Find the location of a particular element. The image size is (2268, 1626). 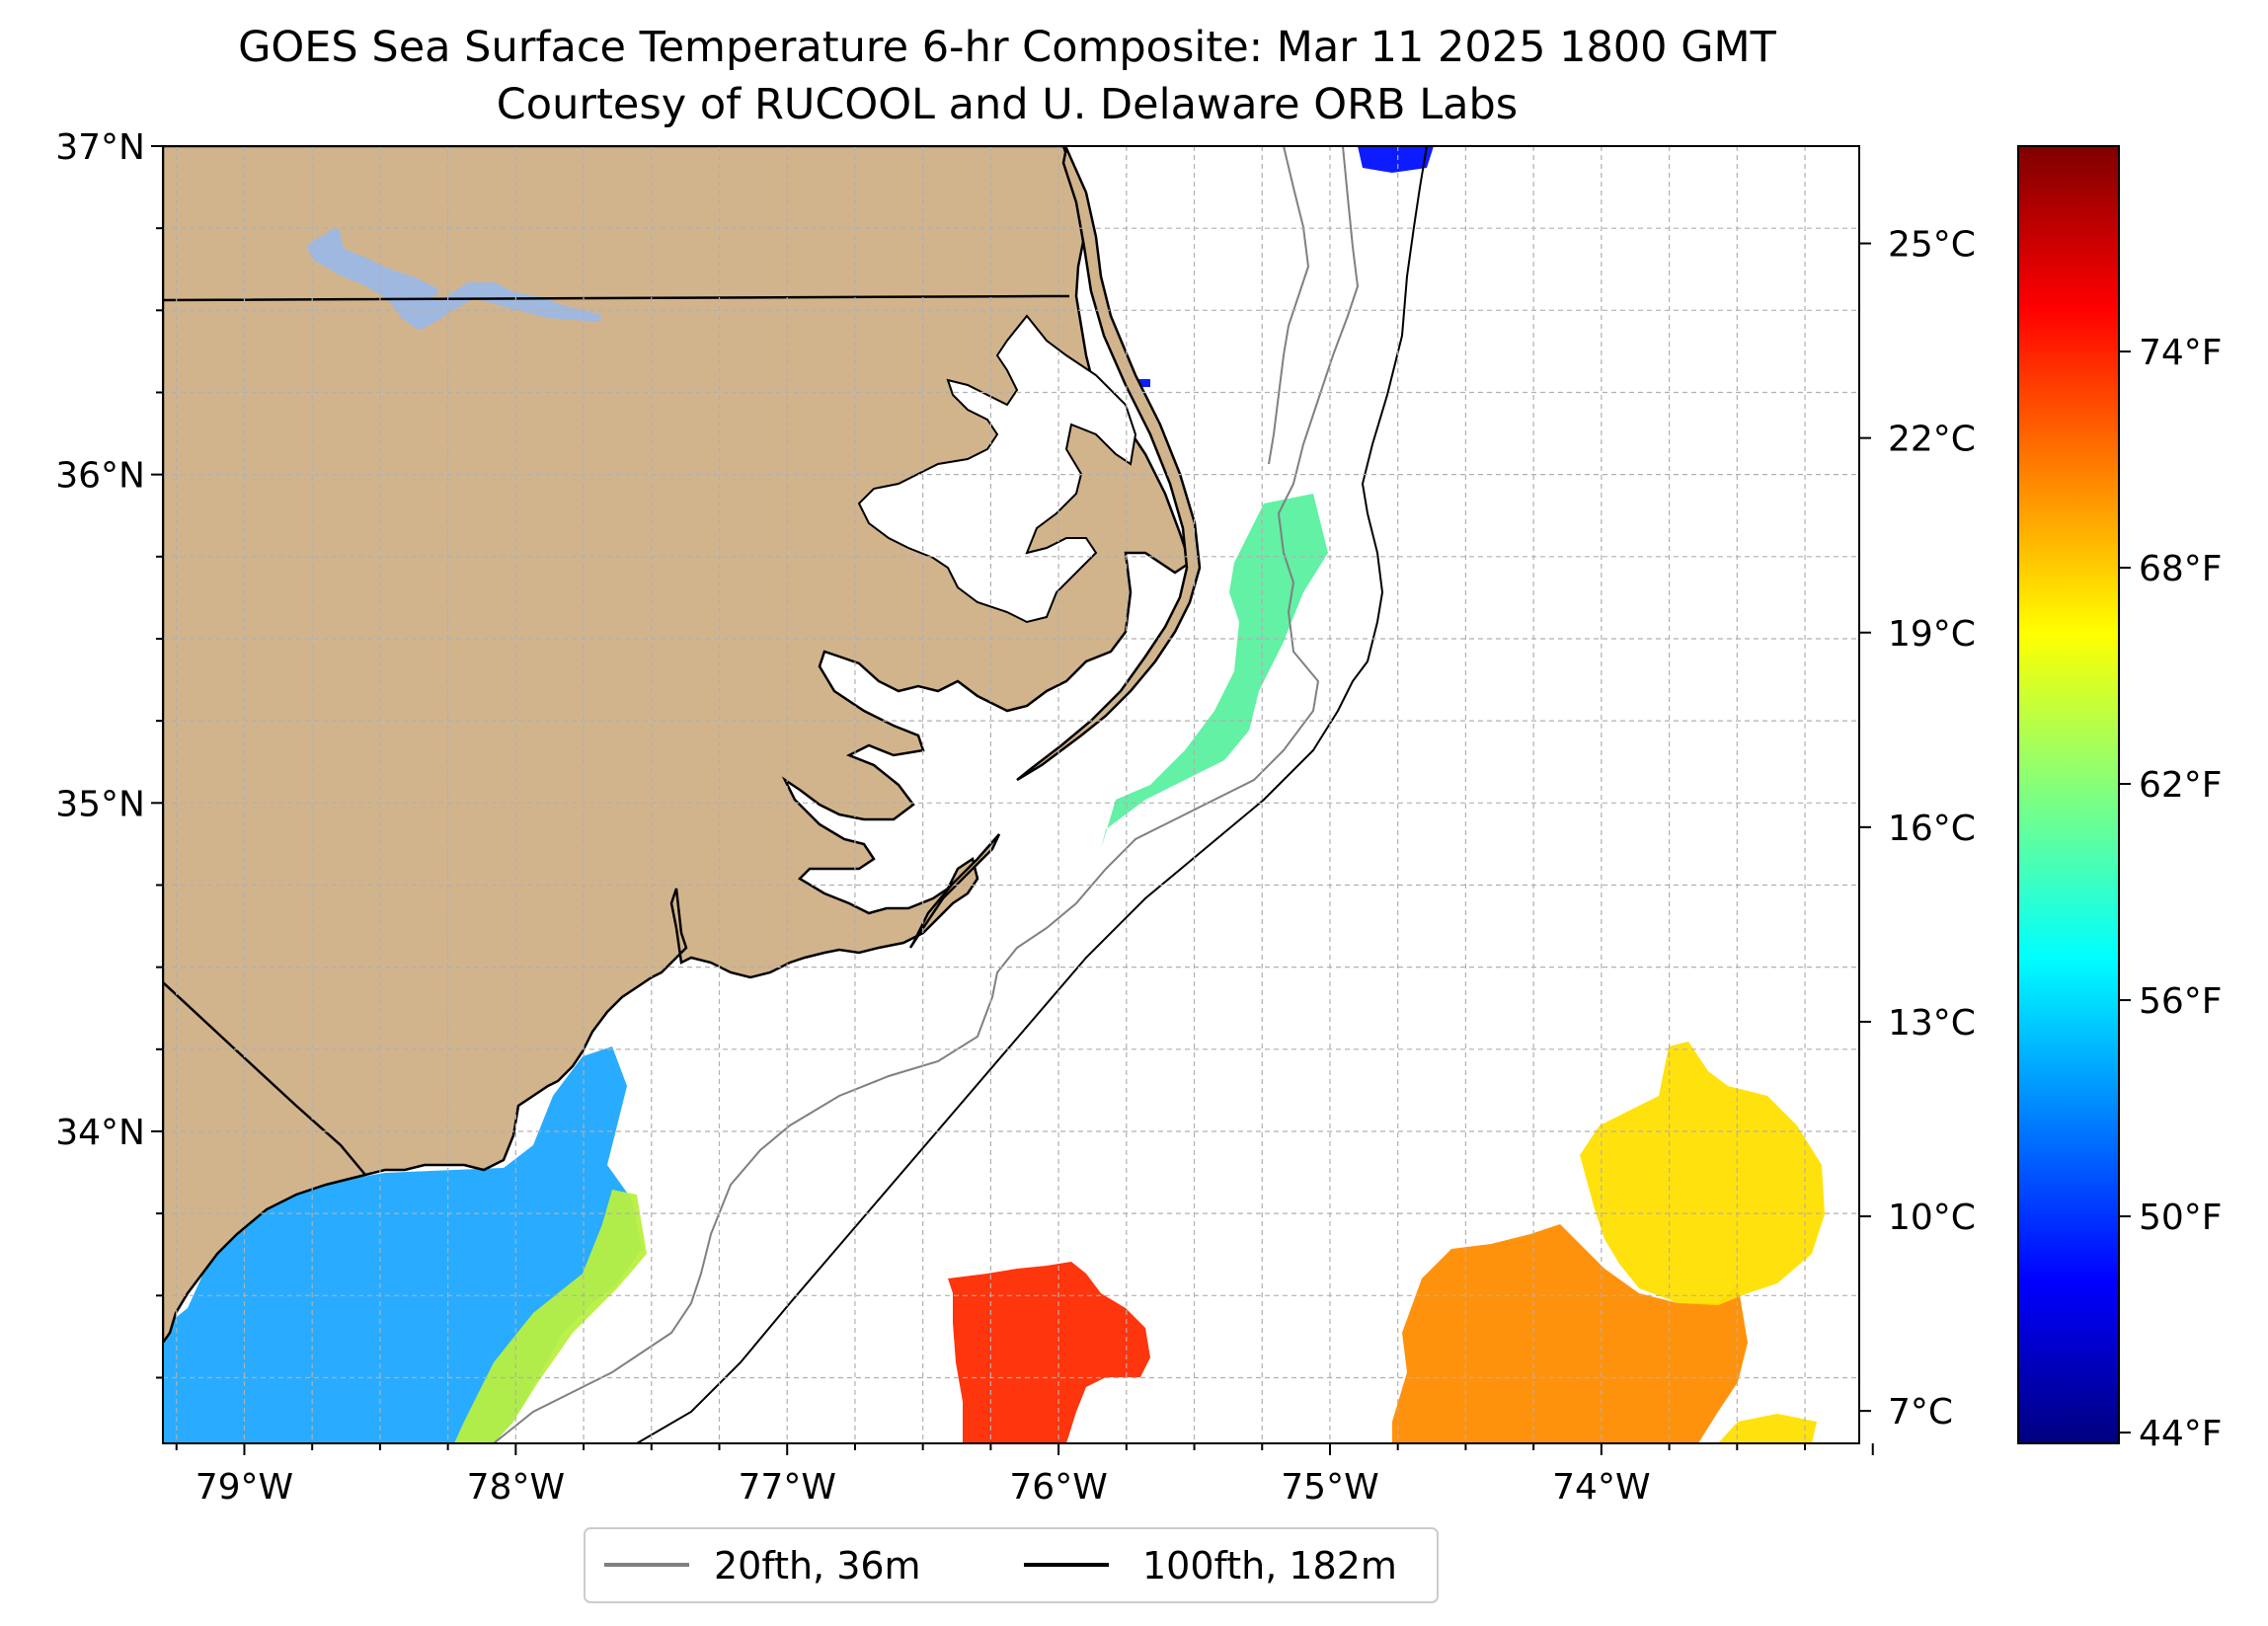

celsius-tick-label: 19°C is located at coordinates (1932, 634).